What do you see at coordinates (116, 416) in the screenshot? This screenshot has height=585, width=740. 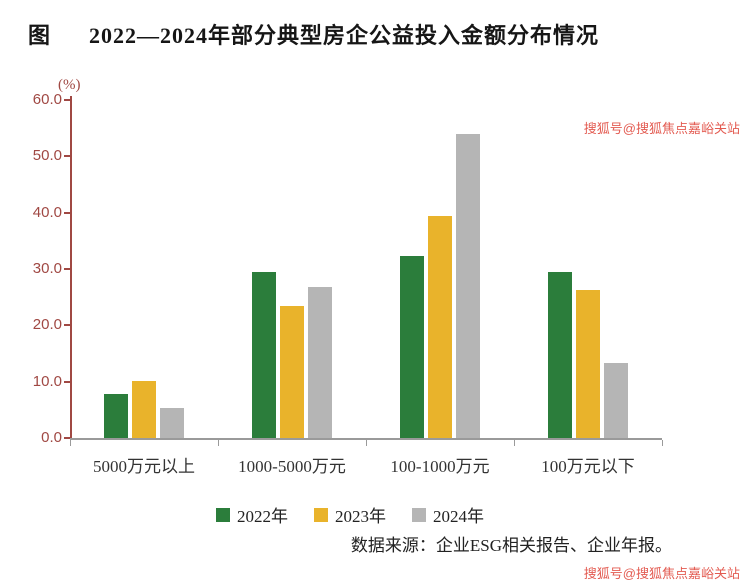 I see `bar-2022年-5000万元以上` at bounding box center [116, 416].